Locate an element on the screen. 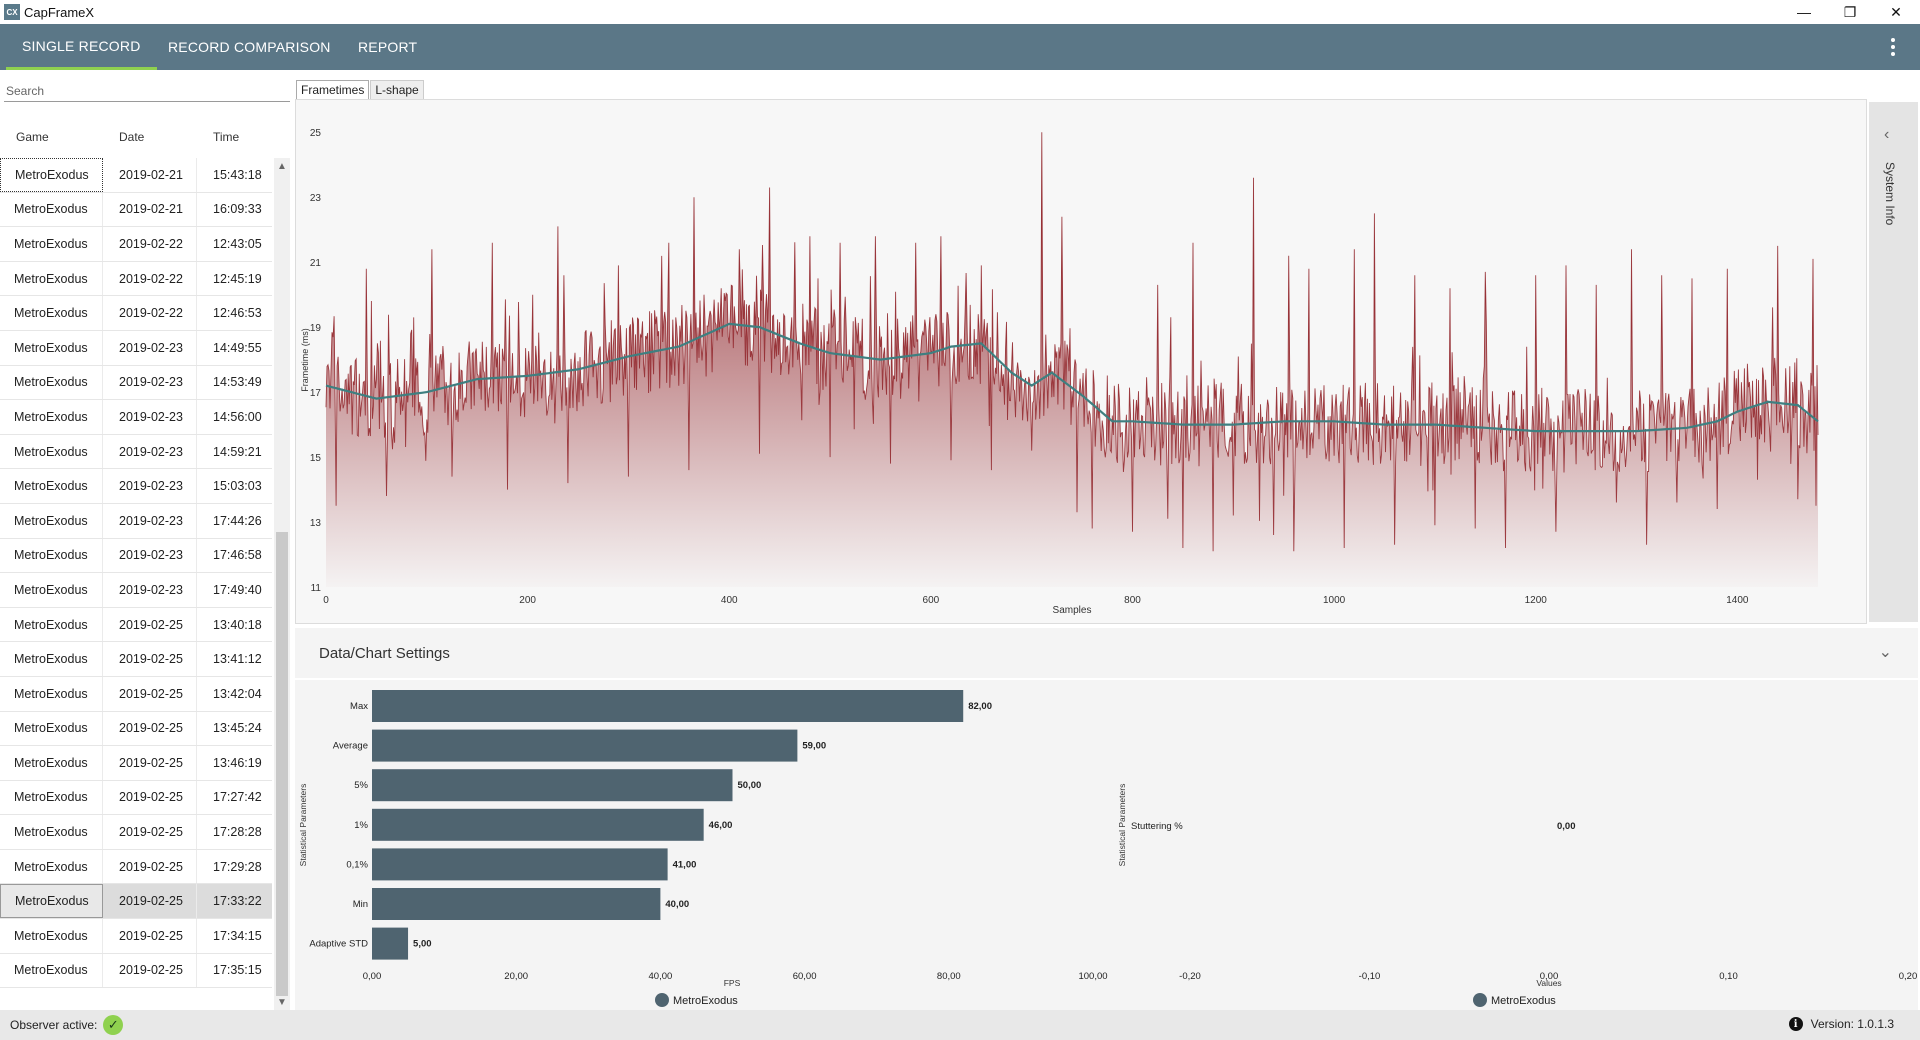  list-item: MetroExodus 2019-02-21 16:09:33 is located at coordinates (136, 210).